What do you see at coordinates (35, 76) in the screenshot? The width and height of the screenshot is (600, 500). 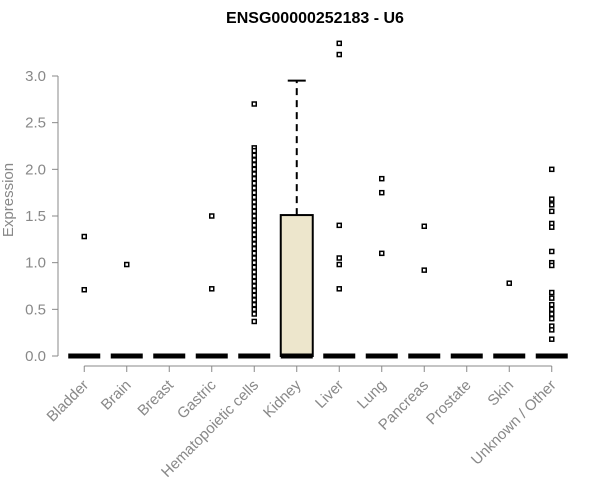 I see `y-tick-label: 3.0` at bounding box center [35, 76].